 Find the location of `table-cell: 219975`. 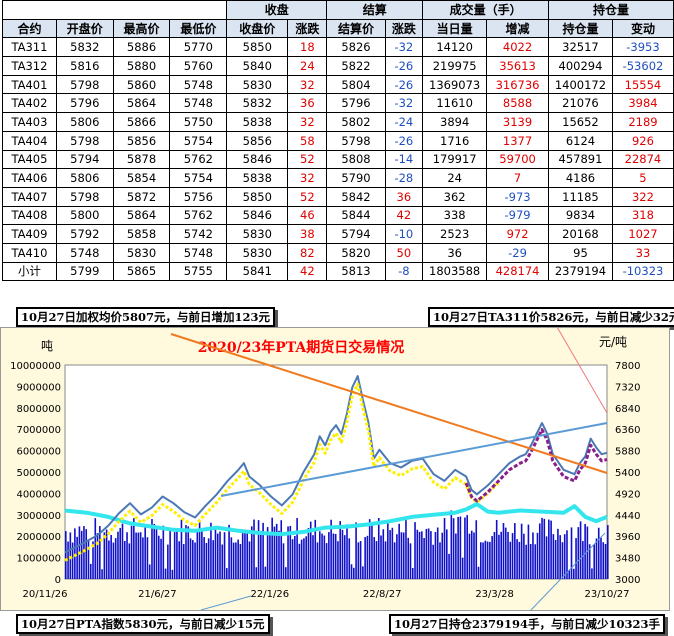

table-cell: 219975 is located at coordinates (455, 66).